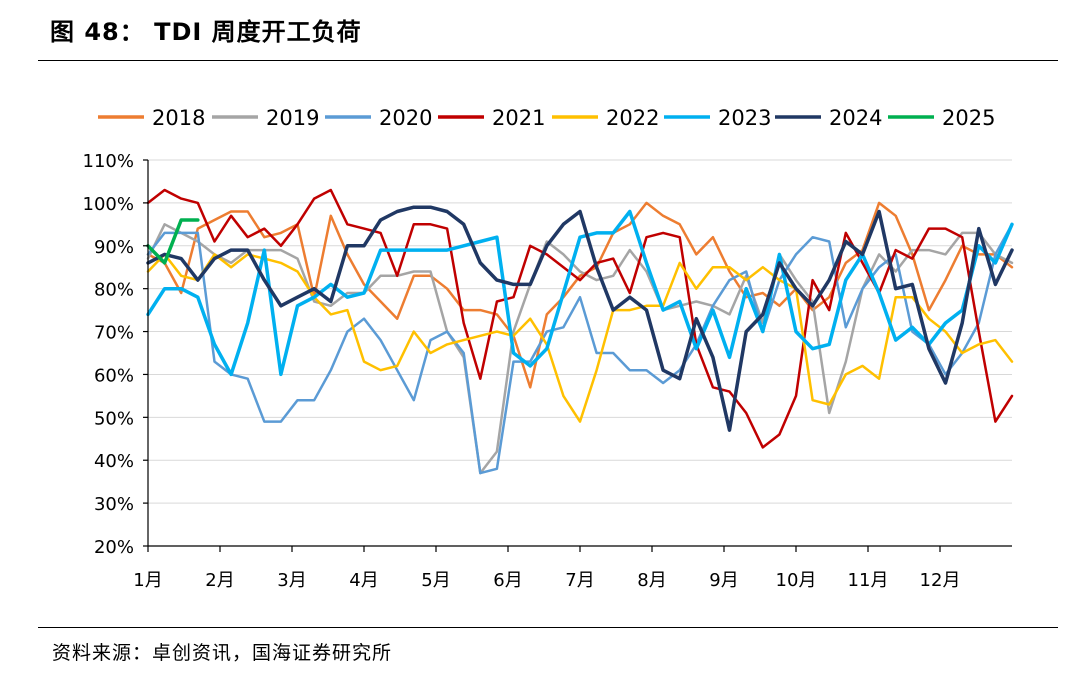 The image size is (1080, 682). What do you see at coordinates (548, 627) in the screenshot?
I see `footer-divider` at bounding box center [548, 627].